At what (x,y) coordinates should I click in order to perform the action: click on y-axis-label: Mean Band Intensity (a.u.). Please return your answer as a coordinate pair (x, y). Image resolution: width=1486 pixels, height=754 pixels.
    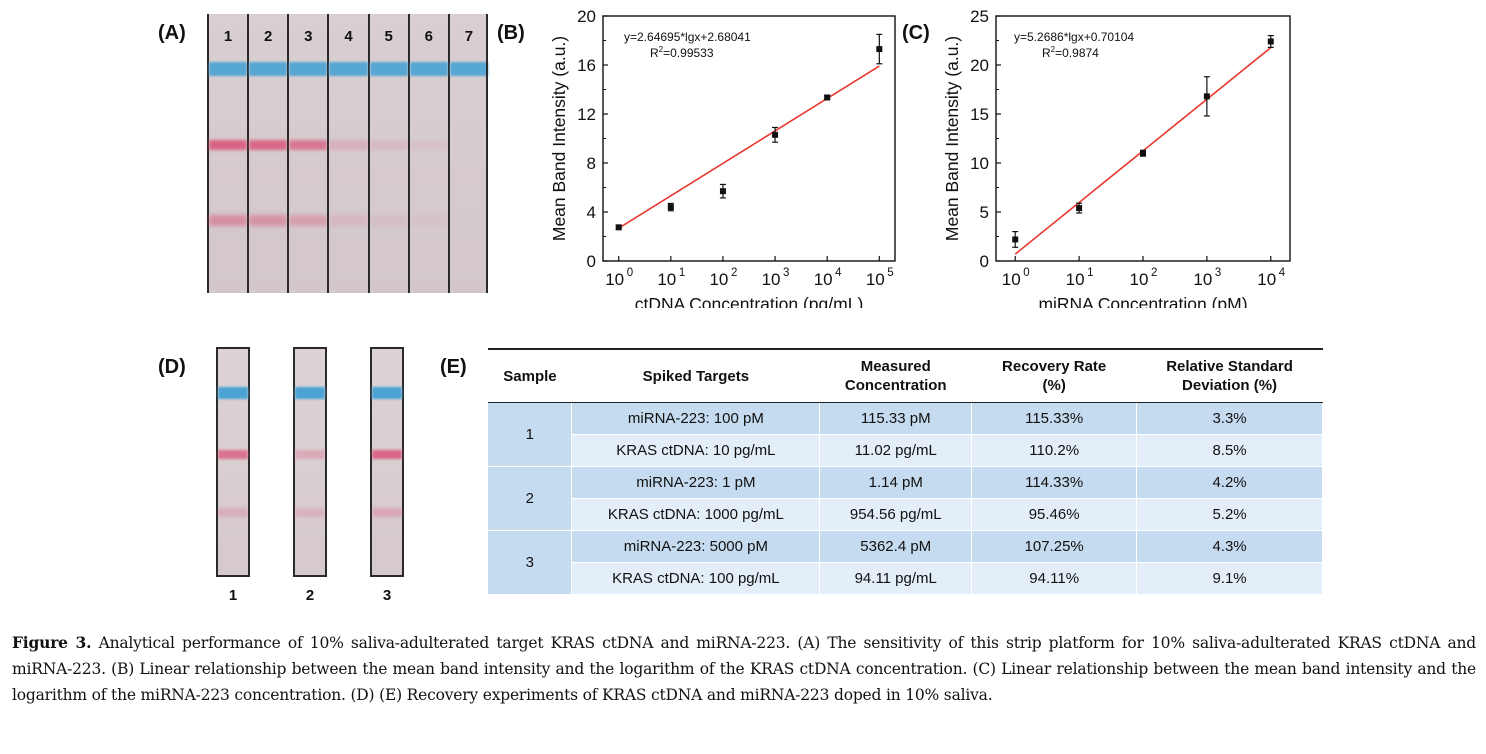
    Looking at the image, I should click on (952, 138).